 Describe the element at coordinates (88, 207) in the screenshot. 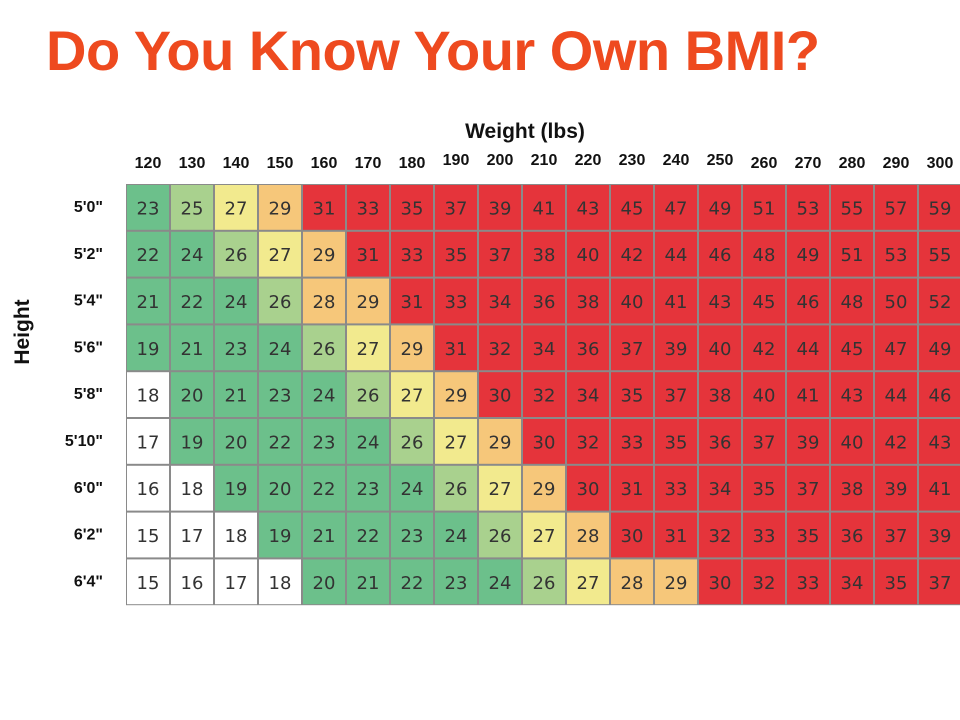

I see `height-tick-label: 5'0"` at that location.